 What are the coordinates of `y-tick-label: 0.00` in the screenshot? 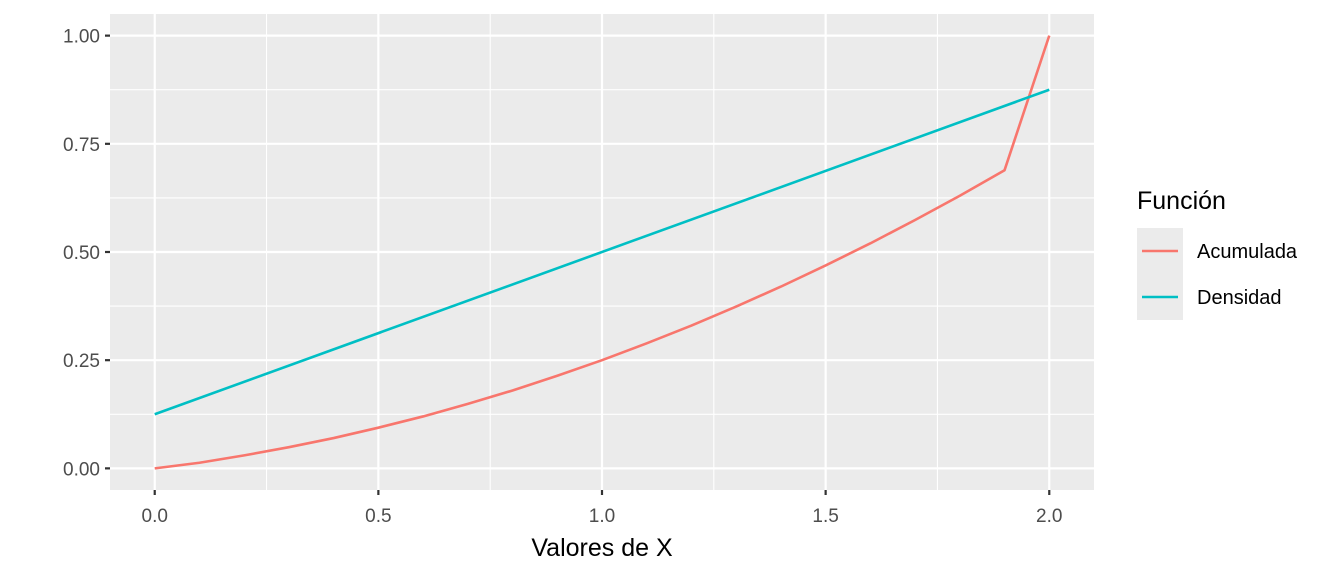 It's located at (81, 469).